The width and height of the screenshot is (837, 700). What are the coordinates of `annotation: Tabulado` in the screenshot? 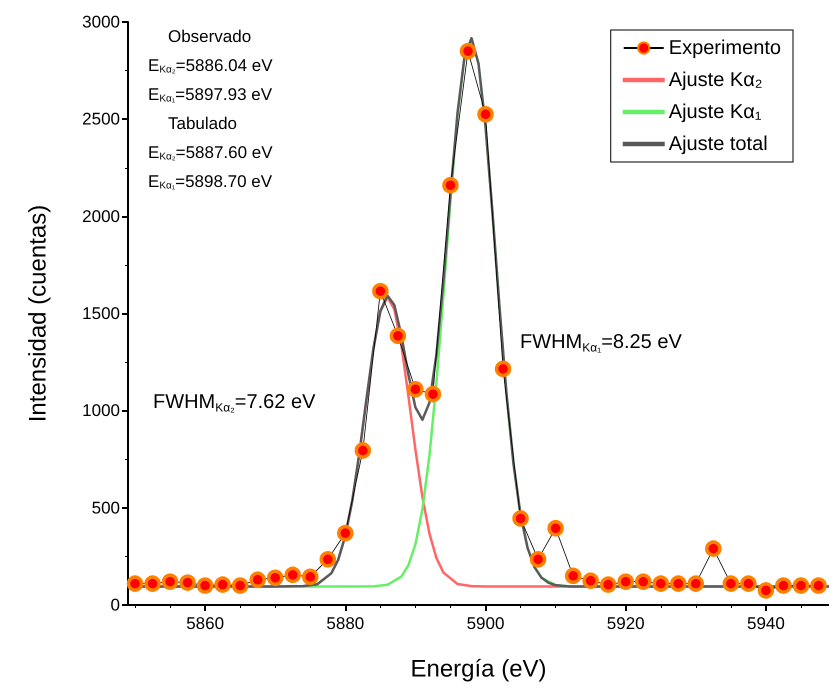 It's located at (203, 123).